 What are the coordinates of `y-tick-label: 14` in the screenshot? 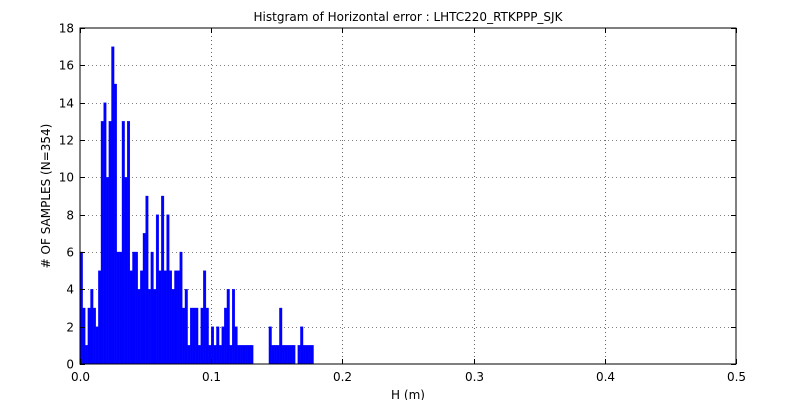 It's located at (66, 104).